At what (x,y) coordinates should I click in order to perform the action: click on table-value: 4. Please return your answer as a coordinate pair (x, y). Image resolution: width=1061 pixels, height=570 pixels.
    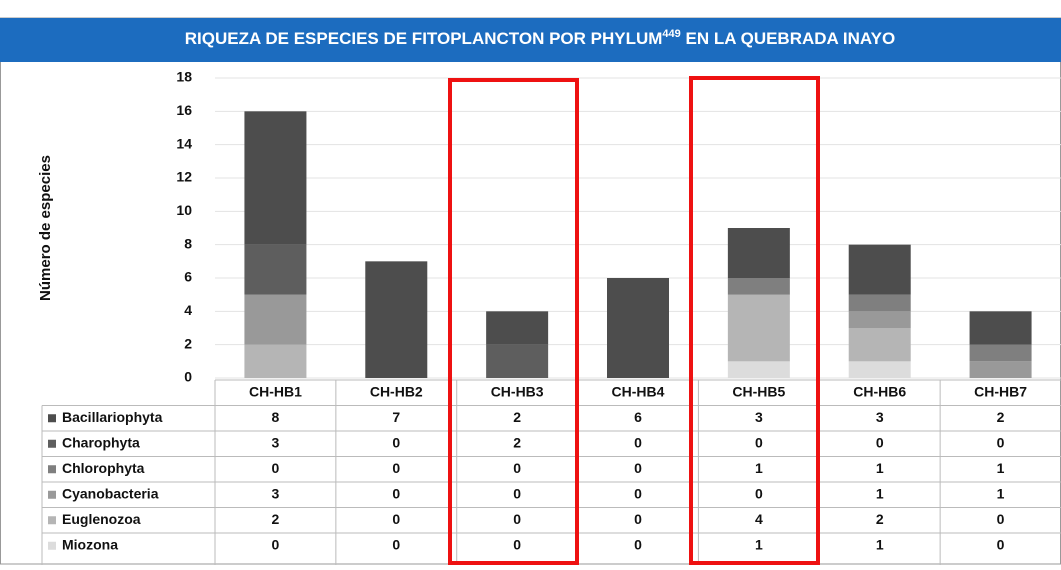
    Looking at the image, I should click on (759, 519).